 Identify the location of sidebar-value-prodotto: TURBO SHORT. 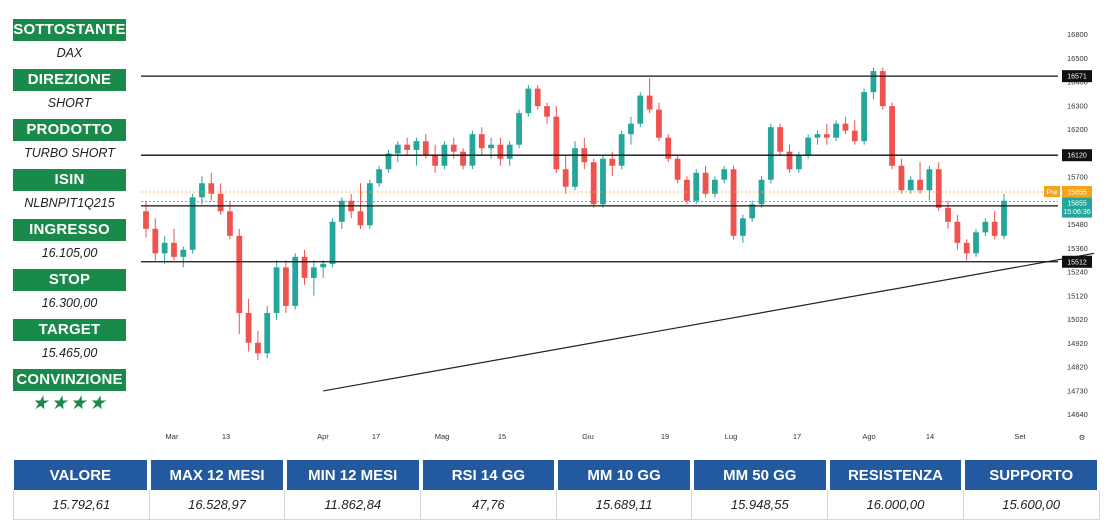
(69, 153).